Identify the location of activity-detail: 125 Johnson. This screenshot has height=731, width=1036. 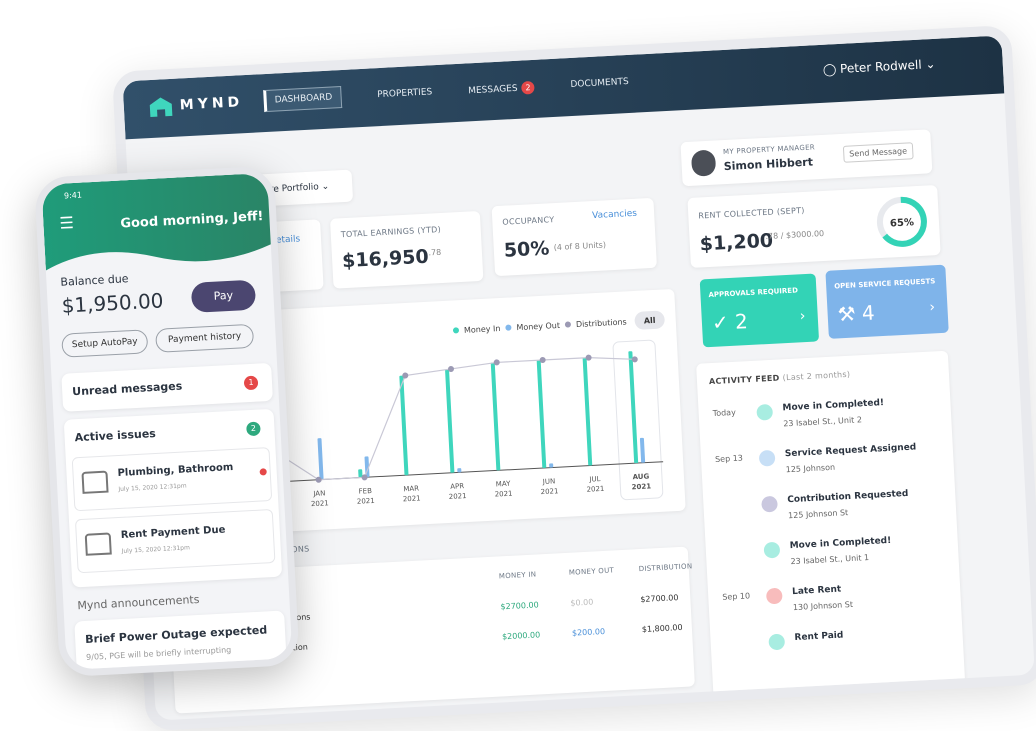
(811, 469).